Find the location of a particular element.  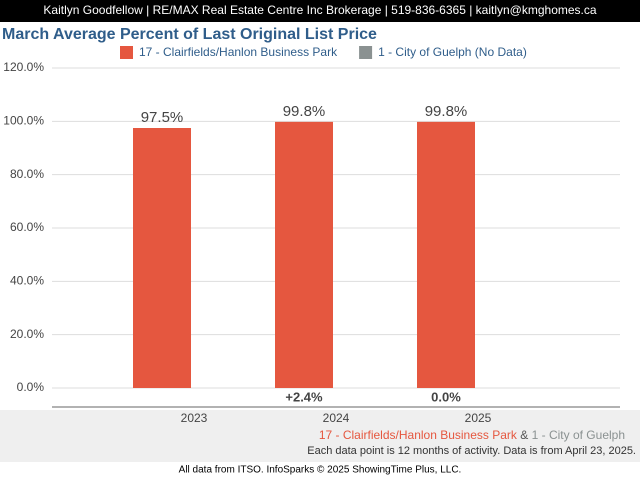

y-tick-label: 0.0% is located at coordinates (31, 387).